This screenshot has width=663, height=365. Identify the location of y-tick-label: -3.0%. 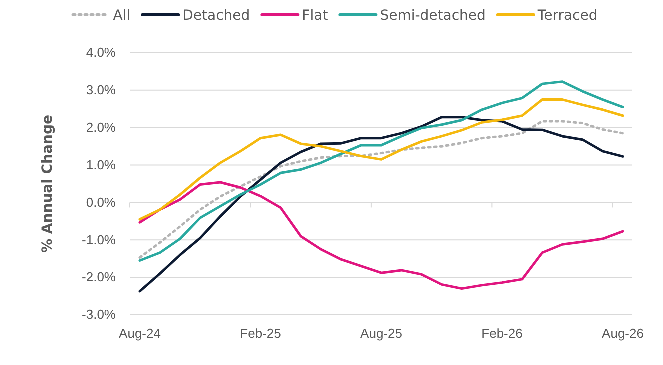
(99, 314).